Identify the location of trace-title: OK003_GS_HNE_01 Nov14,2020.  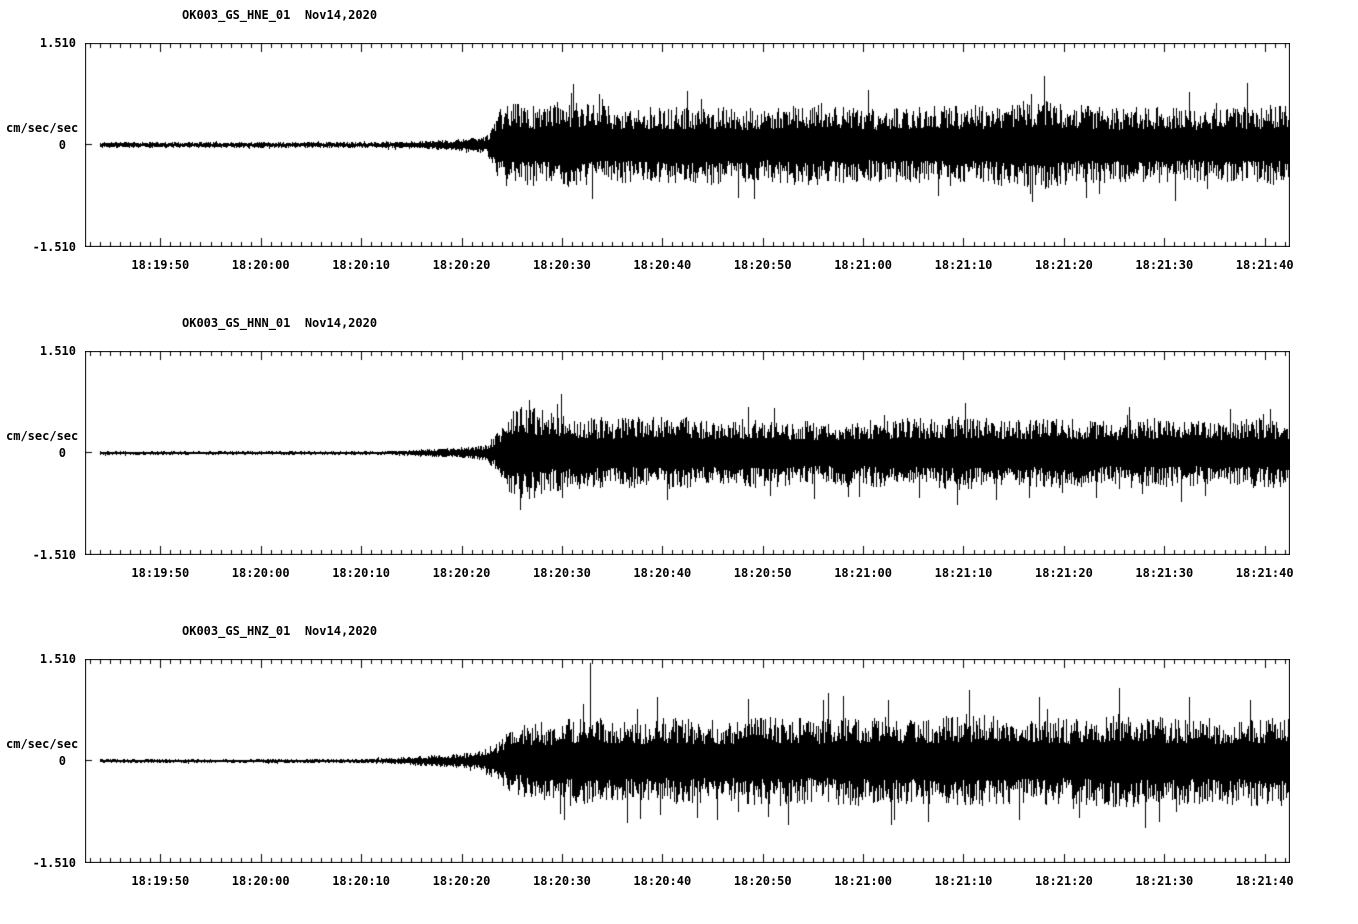
(280, 15).